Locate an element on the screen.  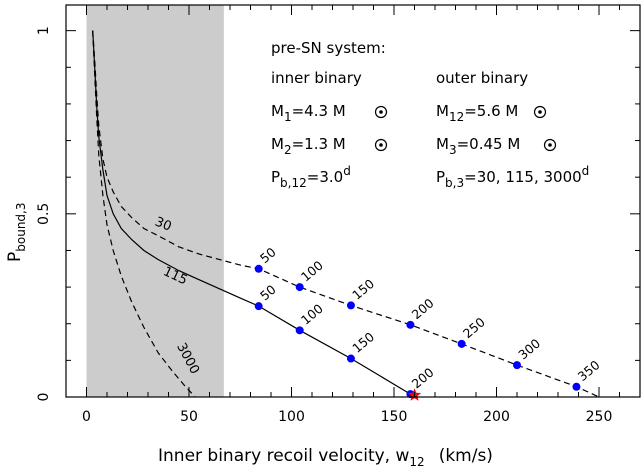
point-label-115-50: 50 is located at coordinates (268, 293).